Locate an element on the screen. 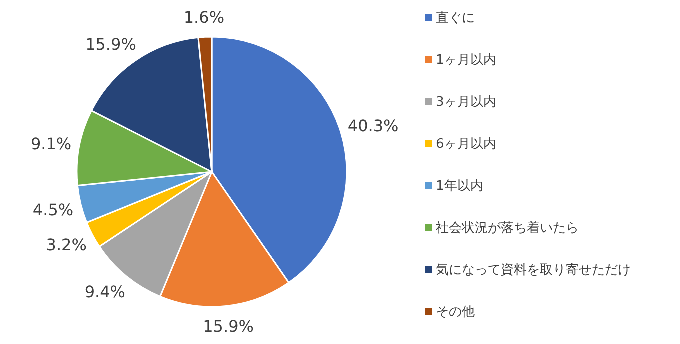 Image resolution: width=680 pixels, height=344 pixels. legend-label: 1ヶ月以内 is located at coordinates (466, 60).